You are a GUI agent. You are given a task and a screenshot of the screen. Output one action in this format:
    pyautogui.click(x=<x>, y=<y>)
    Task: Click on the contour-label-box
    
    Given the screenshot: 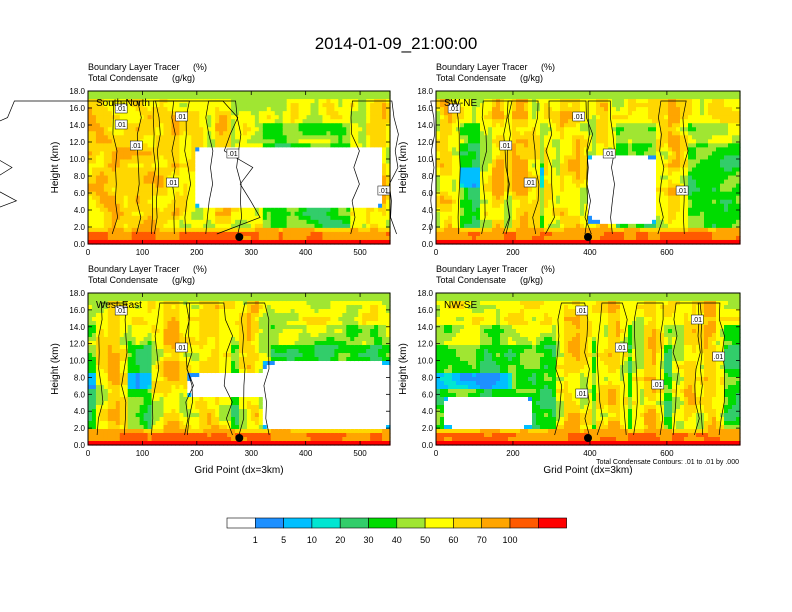 What is the action you would take?
    pyautogui.click(x=181, y=116)
    